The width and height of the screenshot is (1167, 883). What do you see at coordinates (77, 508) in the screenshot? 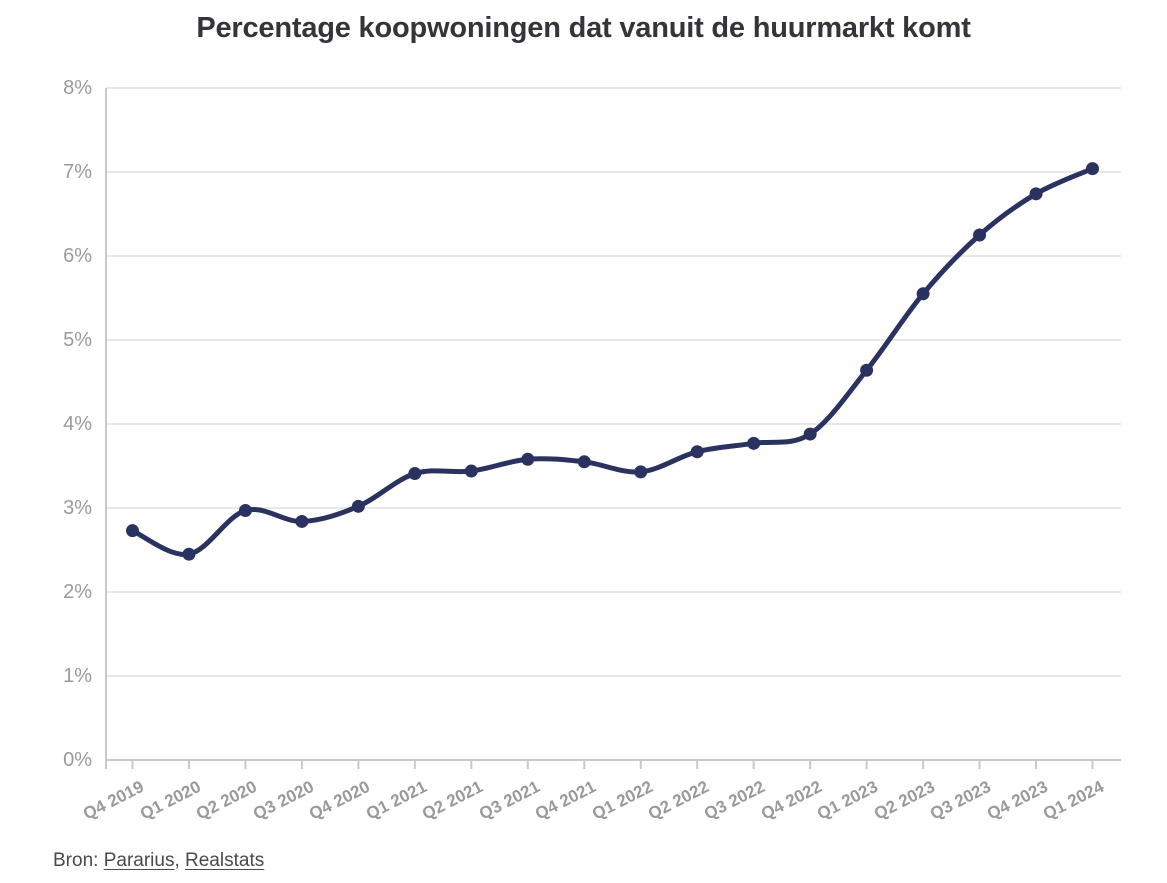
I see `y-tick-label: 3%` at bounding box center [77, 508].